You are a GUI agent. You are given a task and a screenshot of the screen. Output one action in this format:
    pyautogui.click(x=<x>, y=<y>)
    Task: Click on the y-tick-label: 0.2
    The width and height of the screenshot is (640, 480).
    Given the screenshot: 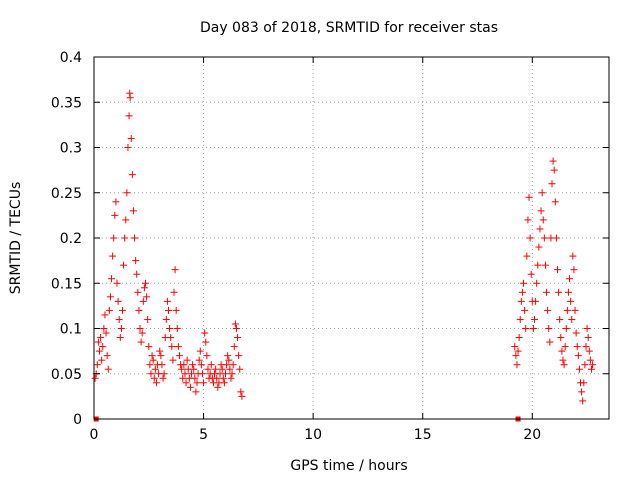 What is the action you would take?
    pyautogui.click(x=71, y=239)
    